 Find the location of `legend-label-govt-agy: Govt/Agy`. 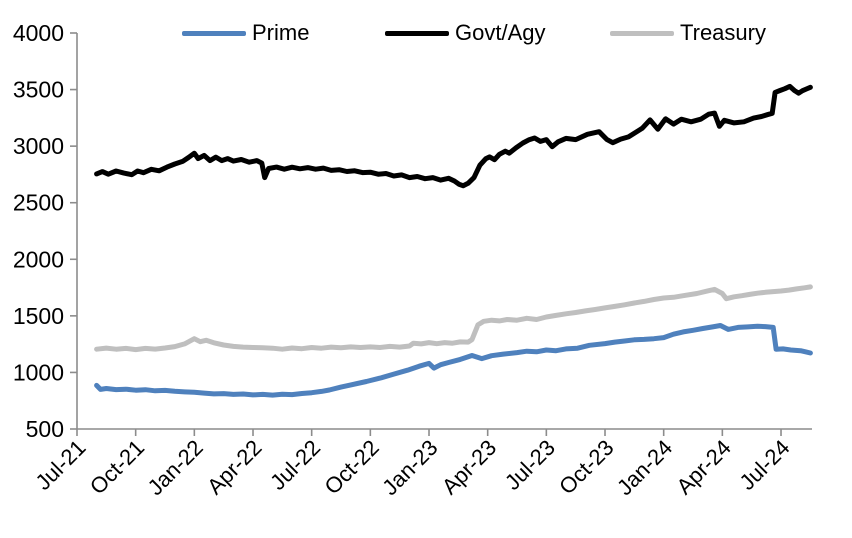

legend-label-govt-agy: Govt/Agy is located at coordinates (500, 32).